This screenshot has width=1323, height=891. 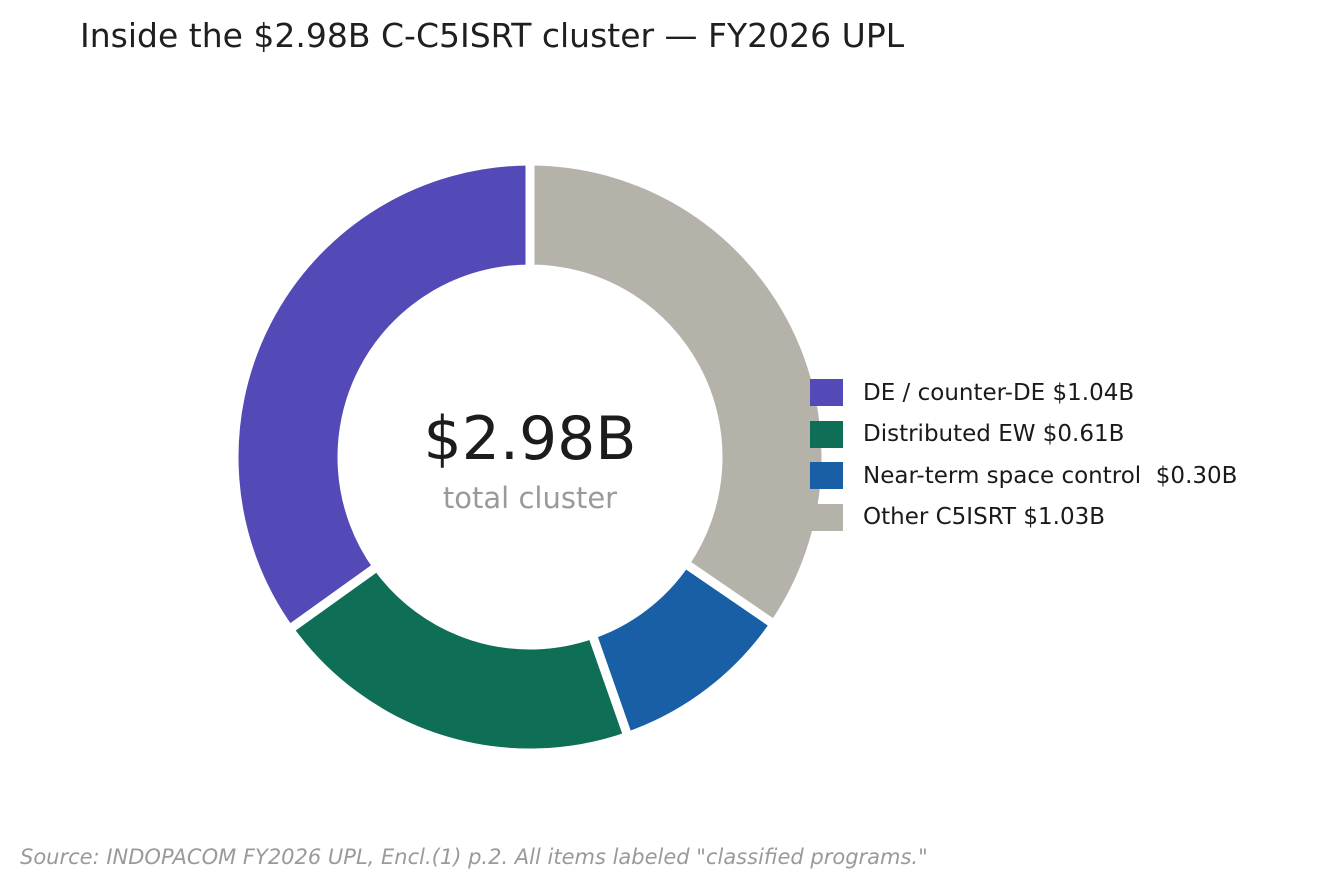 What do you see at coordinates (530, 498) in the screenshot?
I see `center-total-caption: total cluster` at bounding box center [530, 498].